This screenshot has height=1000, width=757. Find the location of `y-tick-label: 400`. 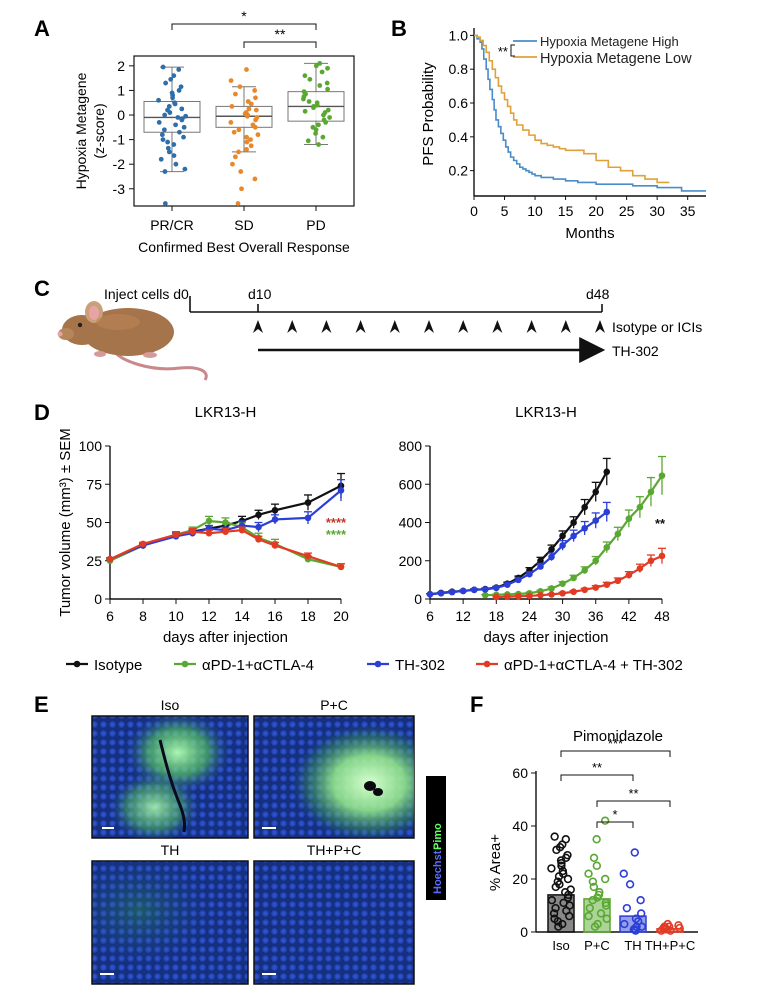

y-tick-label: 400 is located at coordinates (411, 523).